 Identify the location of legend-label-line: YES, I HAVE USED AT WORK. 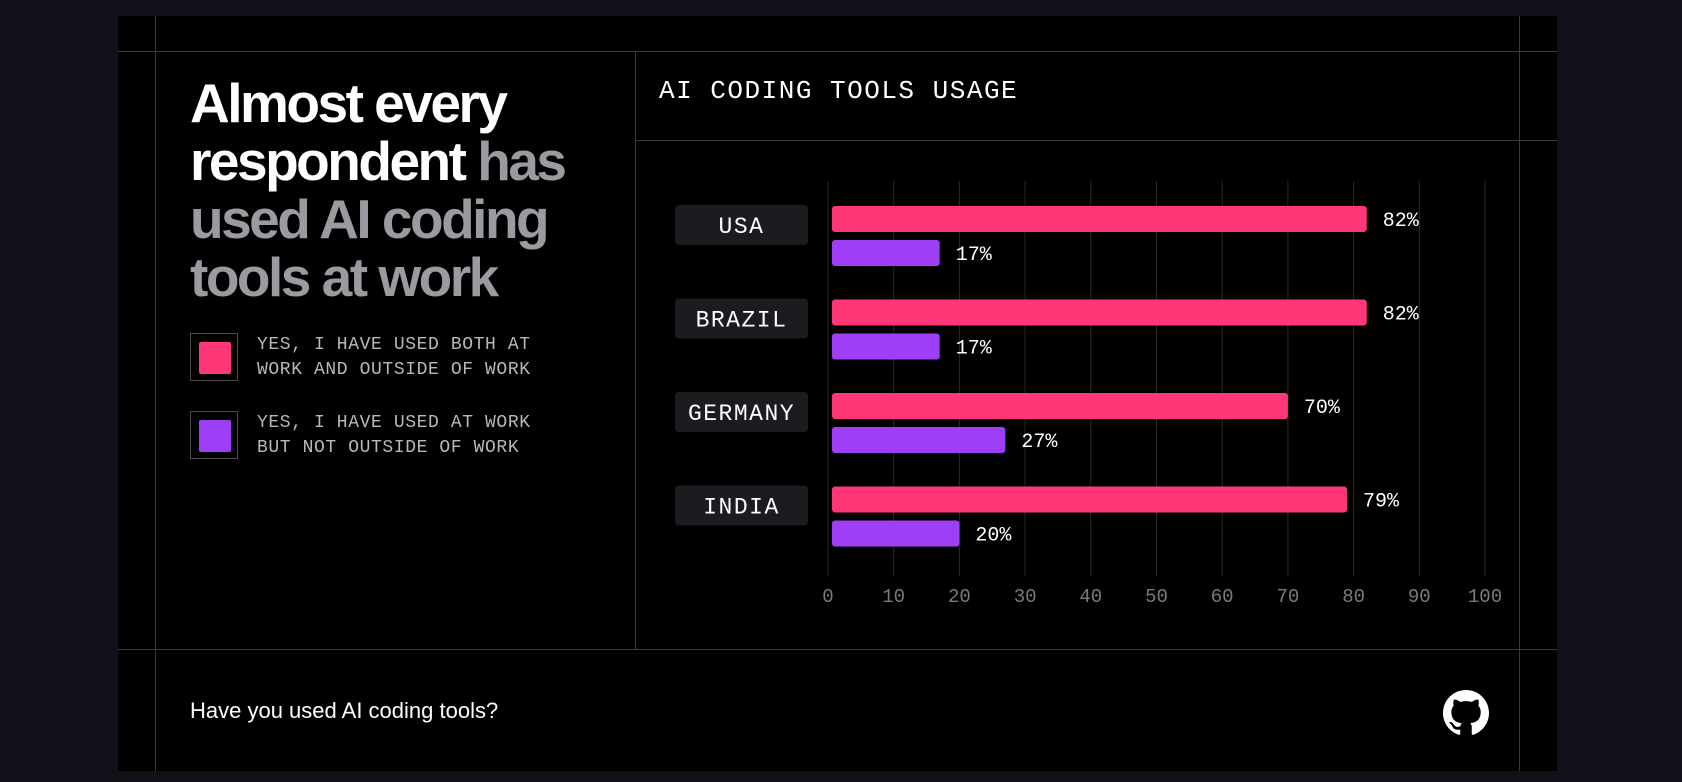
(394, 423).